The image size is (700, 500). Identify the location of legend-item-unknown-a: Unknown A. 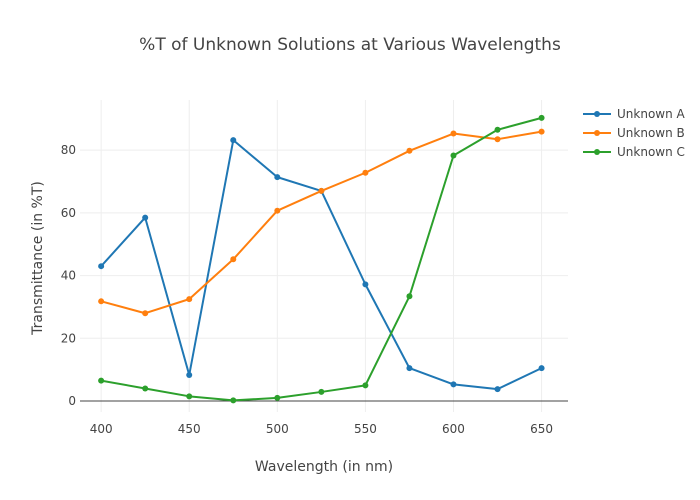
(634, 114).